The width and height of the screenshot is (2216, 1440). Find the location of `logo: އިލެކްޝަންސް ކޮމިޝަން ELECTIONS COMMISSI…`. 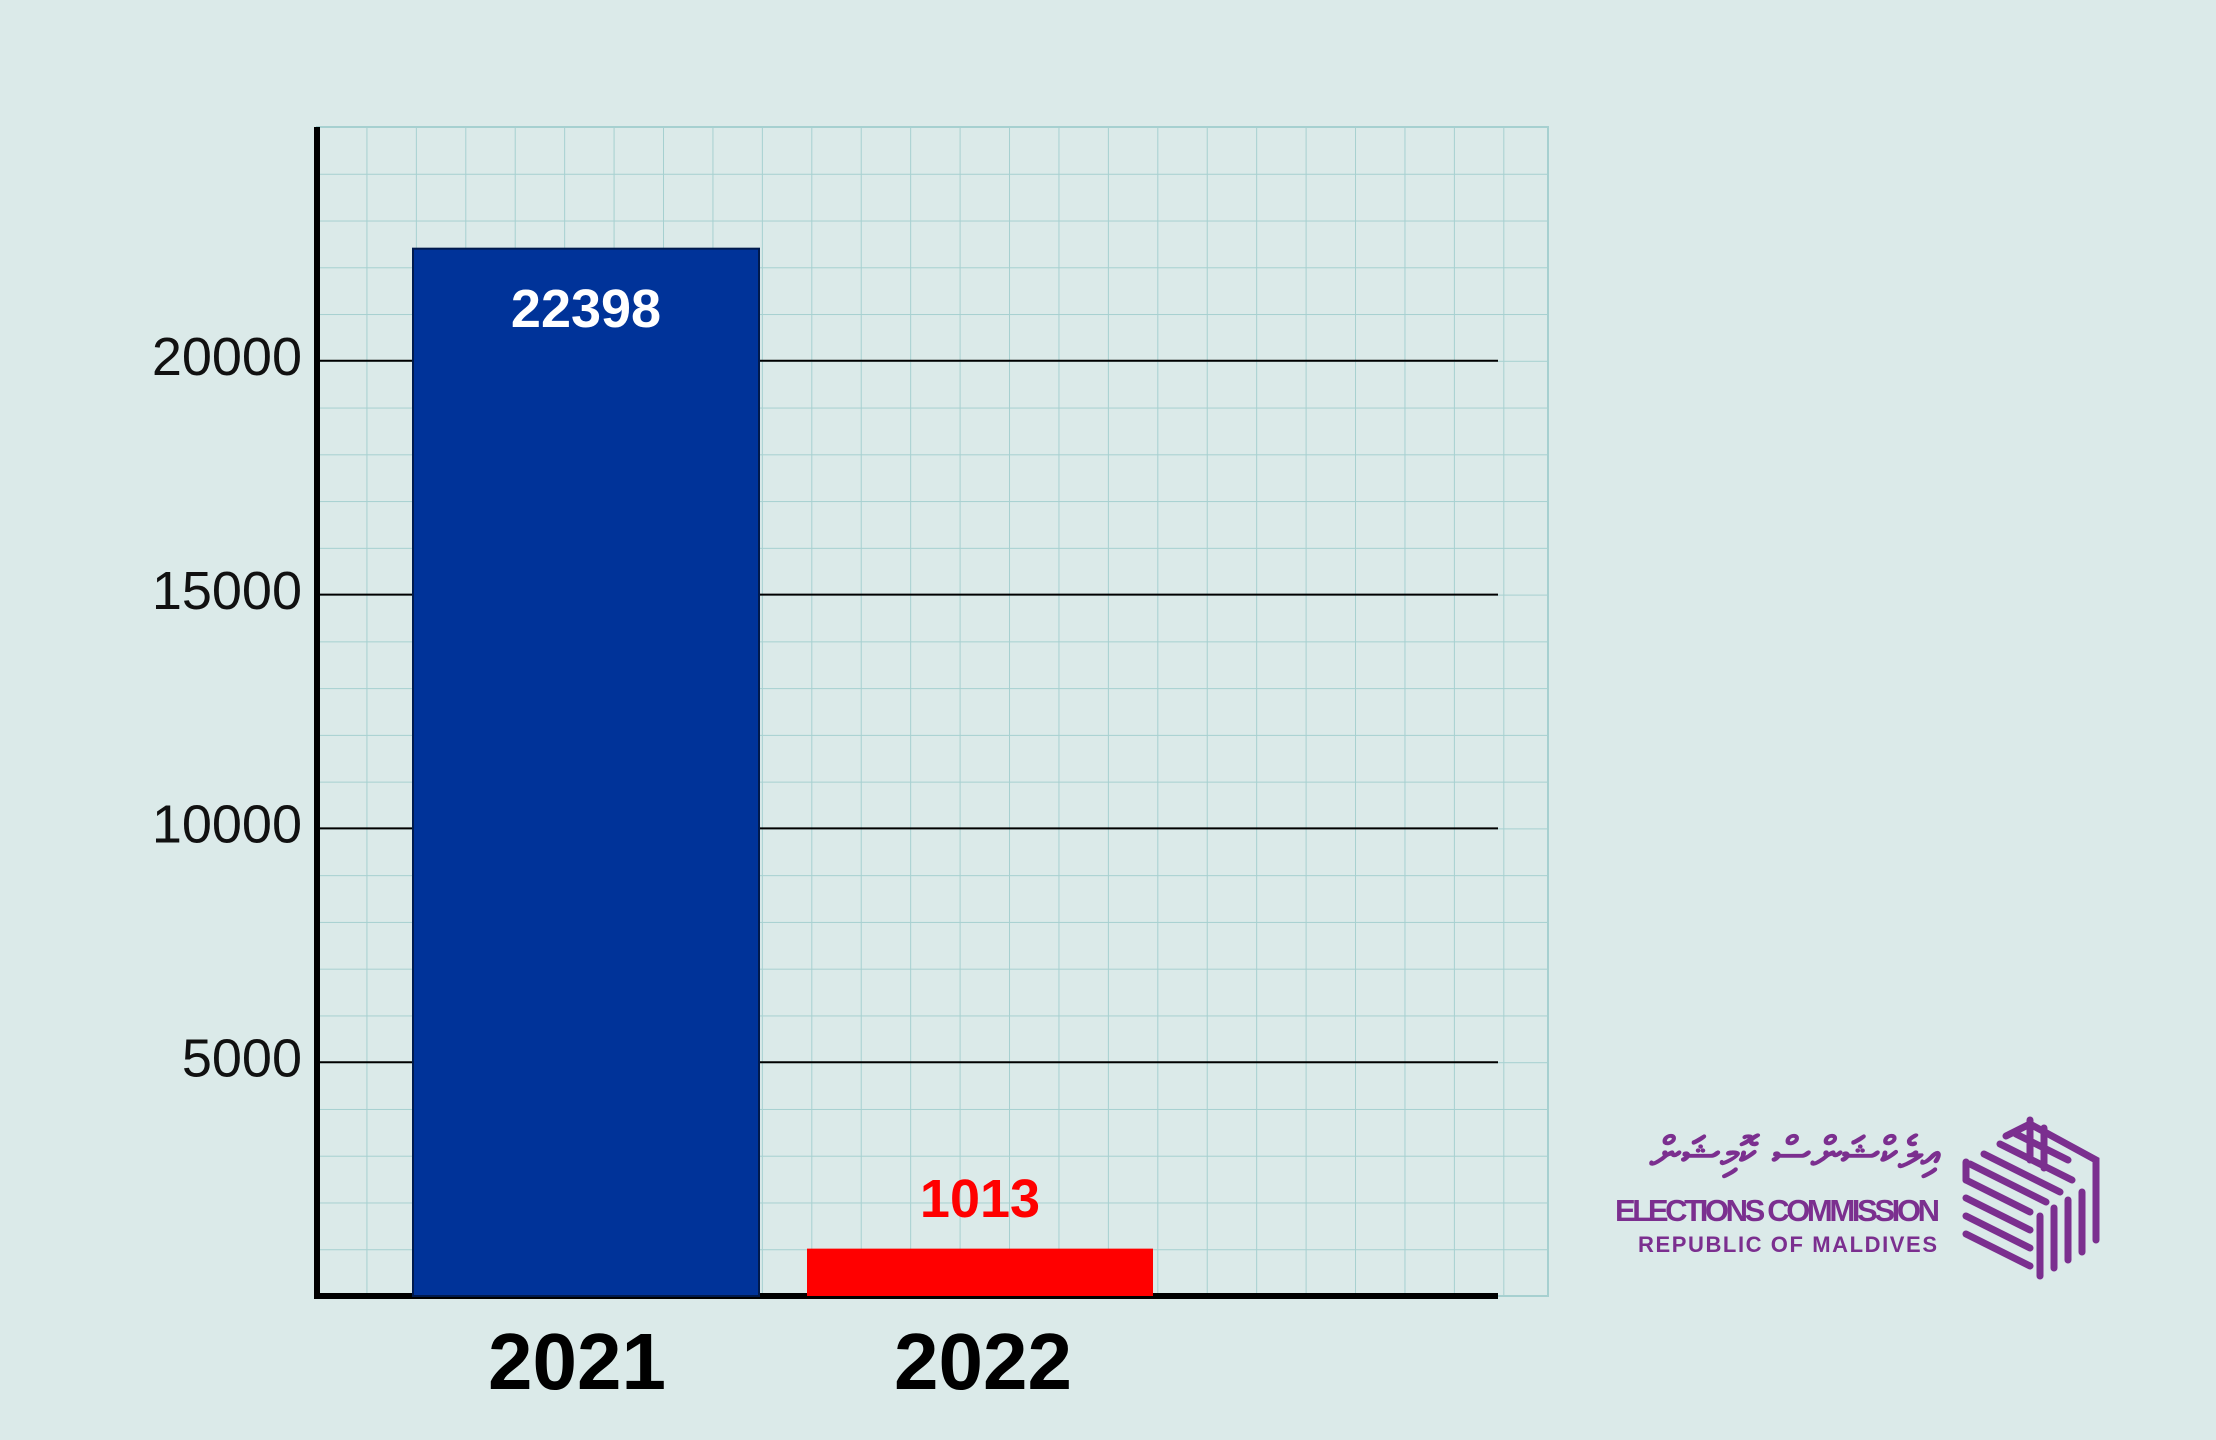

logo: އިލެކްޝަންސް ކޮމިޝަން ELECTIONS COMMISSI… is located at coordinates (1857, 1198).